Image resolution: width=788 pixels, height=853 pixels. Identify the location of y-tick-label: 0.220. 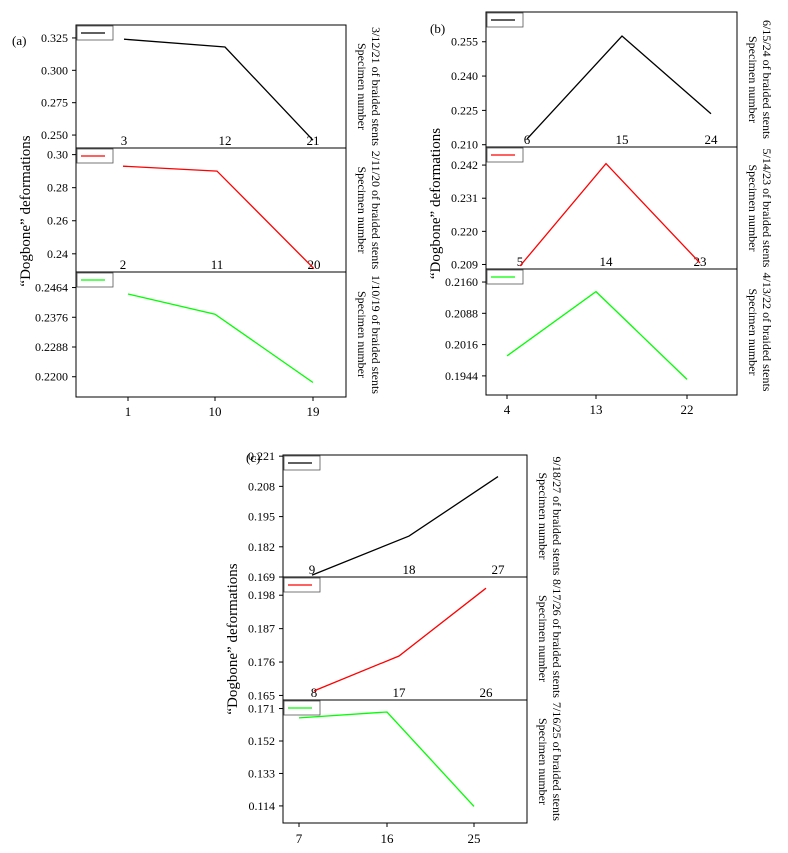
(464, 231).